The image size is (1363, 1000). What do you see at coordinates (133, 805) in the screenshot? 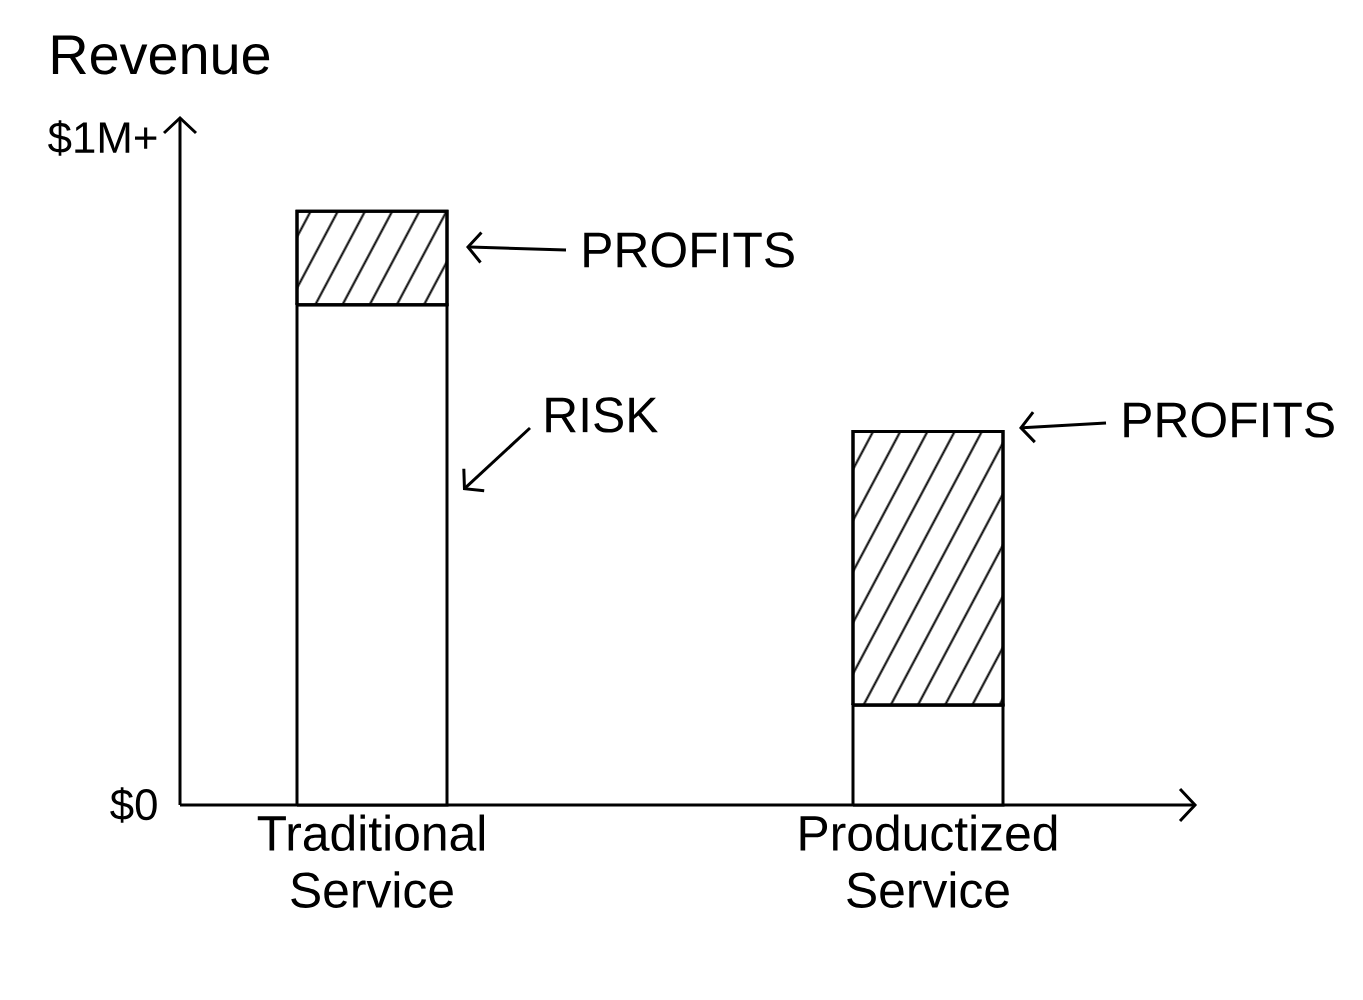
I see `y-tick-label: $0` at bounding box center [133, 805].